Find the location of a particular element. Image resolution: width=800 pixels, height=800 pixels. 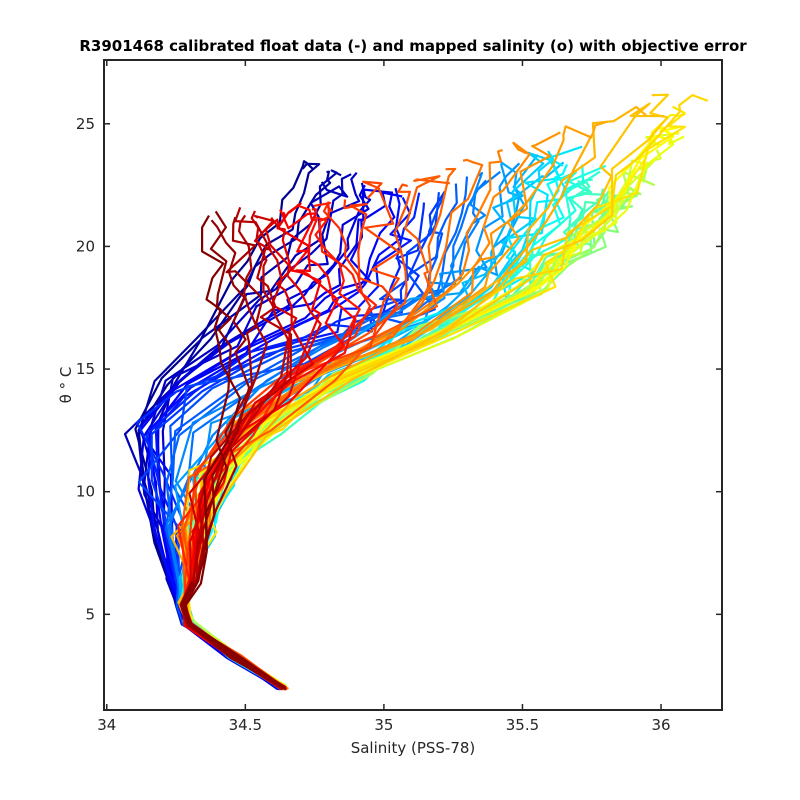

profile-line is located at coordinates (235, 452).